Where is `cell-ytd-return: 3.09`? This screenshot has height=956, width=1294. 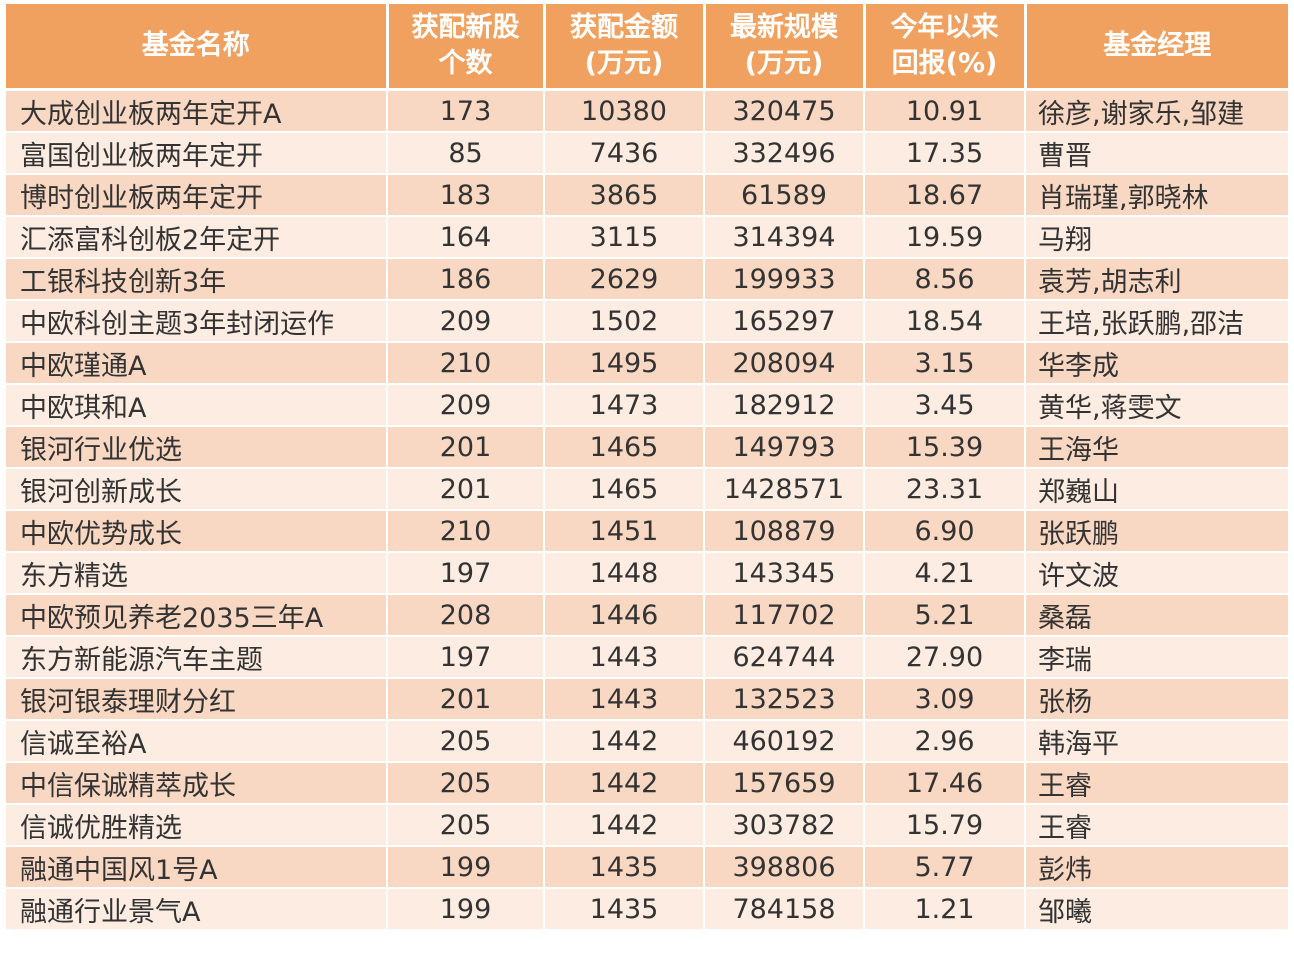
cell-ytd-return: 3.09 is located at coordinates (945, 699).